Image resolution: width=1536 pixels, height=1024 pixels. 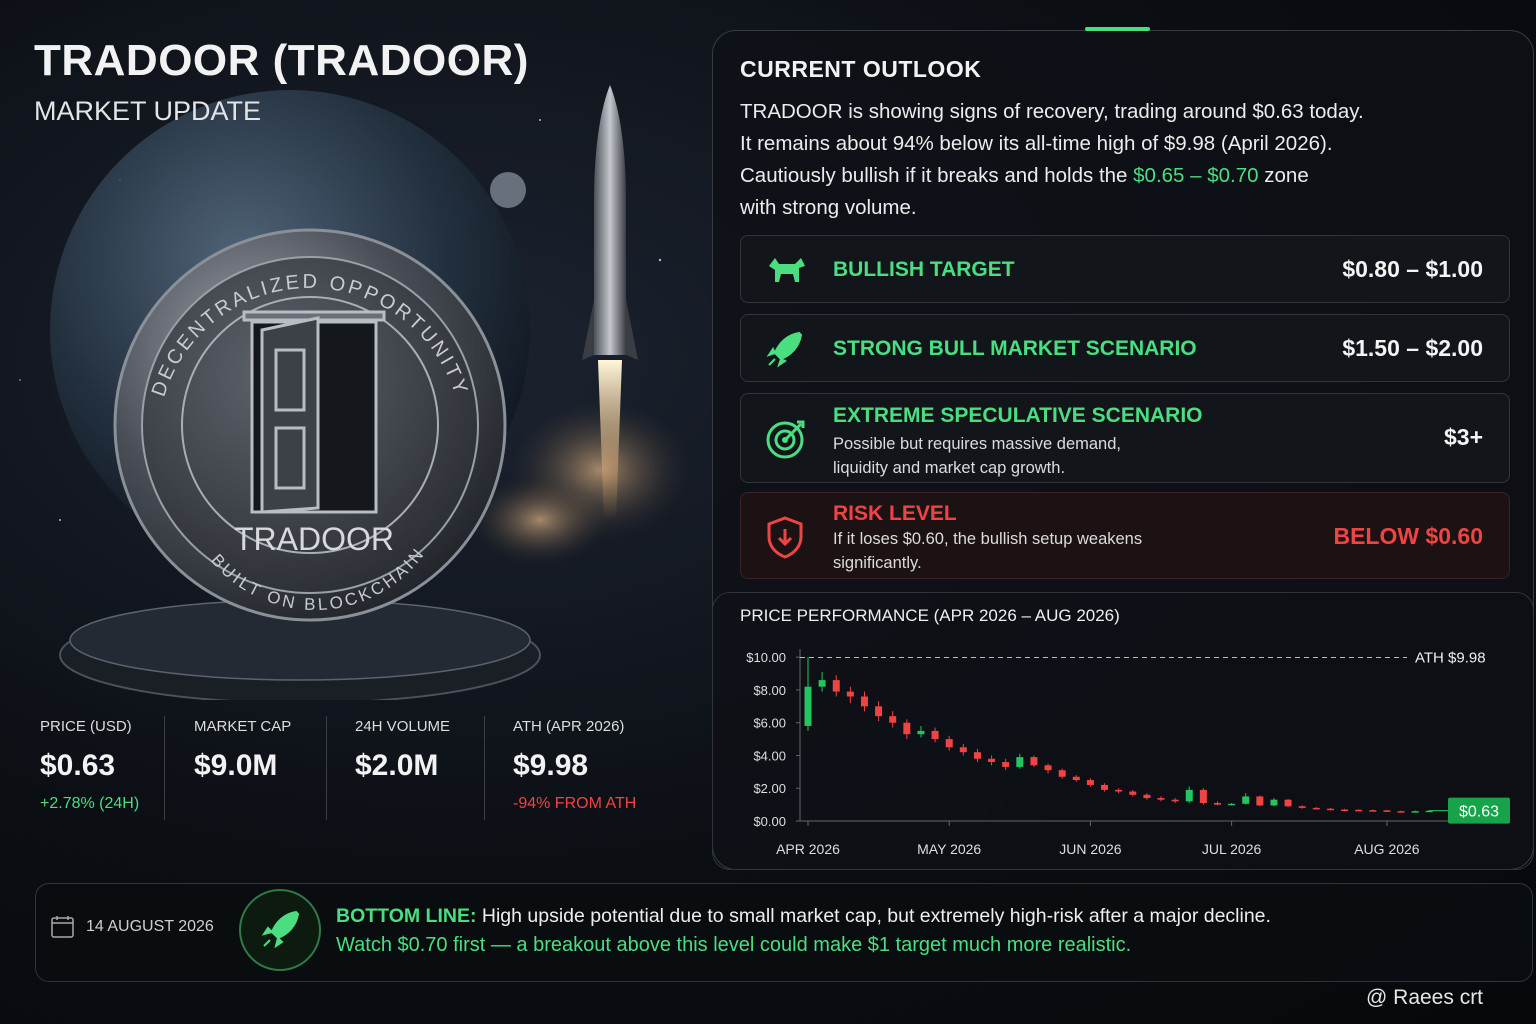 What do you see at coordinates (575, 803) in the screenshot?
I see `stat-note: -94% FROM ATH` at bounding box center [575, 803].